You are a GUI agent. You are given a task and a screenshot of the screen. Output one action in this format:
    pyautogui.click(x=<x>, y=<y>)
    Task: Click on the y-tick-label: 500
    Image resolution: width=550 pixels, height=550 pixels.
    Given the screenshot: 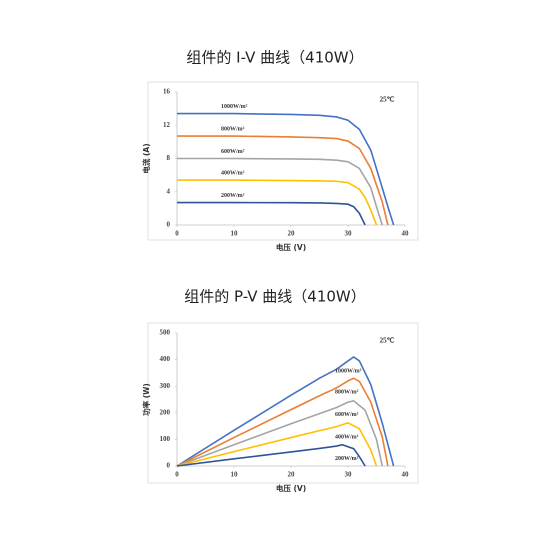 What is the action you would take?
    pyautogui.click(x=165, y=333)
    